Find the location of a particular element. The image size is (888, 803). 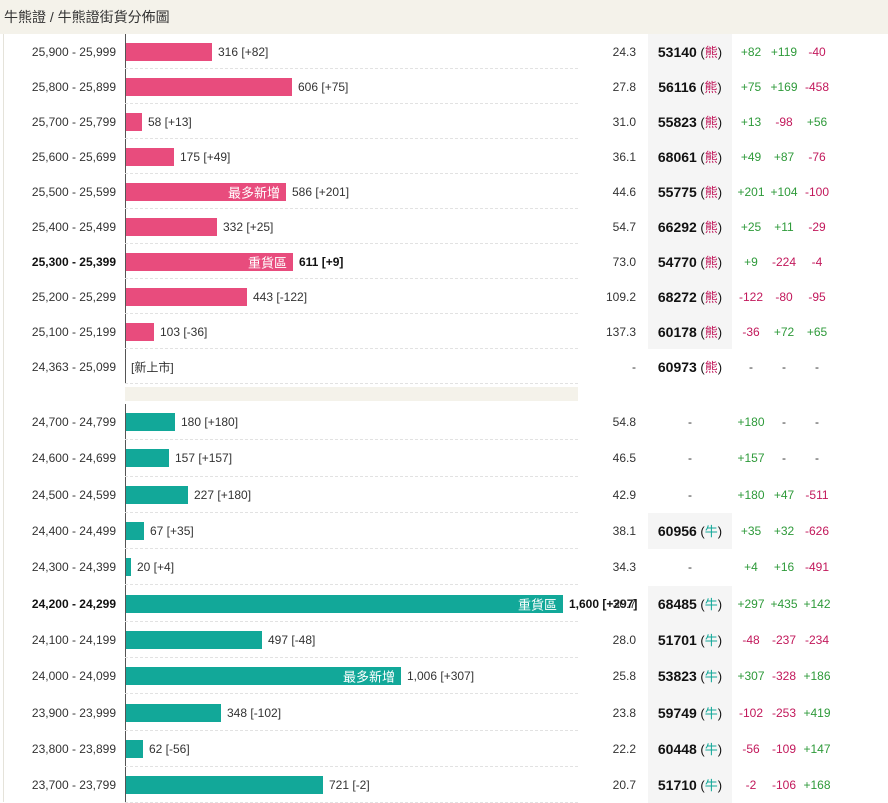

representative-code: - is located at coordinates (690, 458).